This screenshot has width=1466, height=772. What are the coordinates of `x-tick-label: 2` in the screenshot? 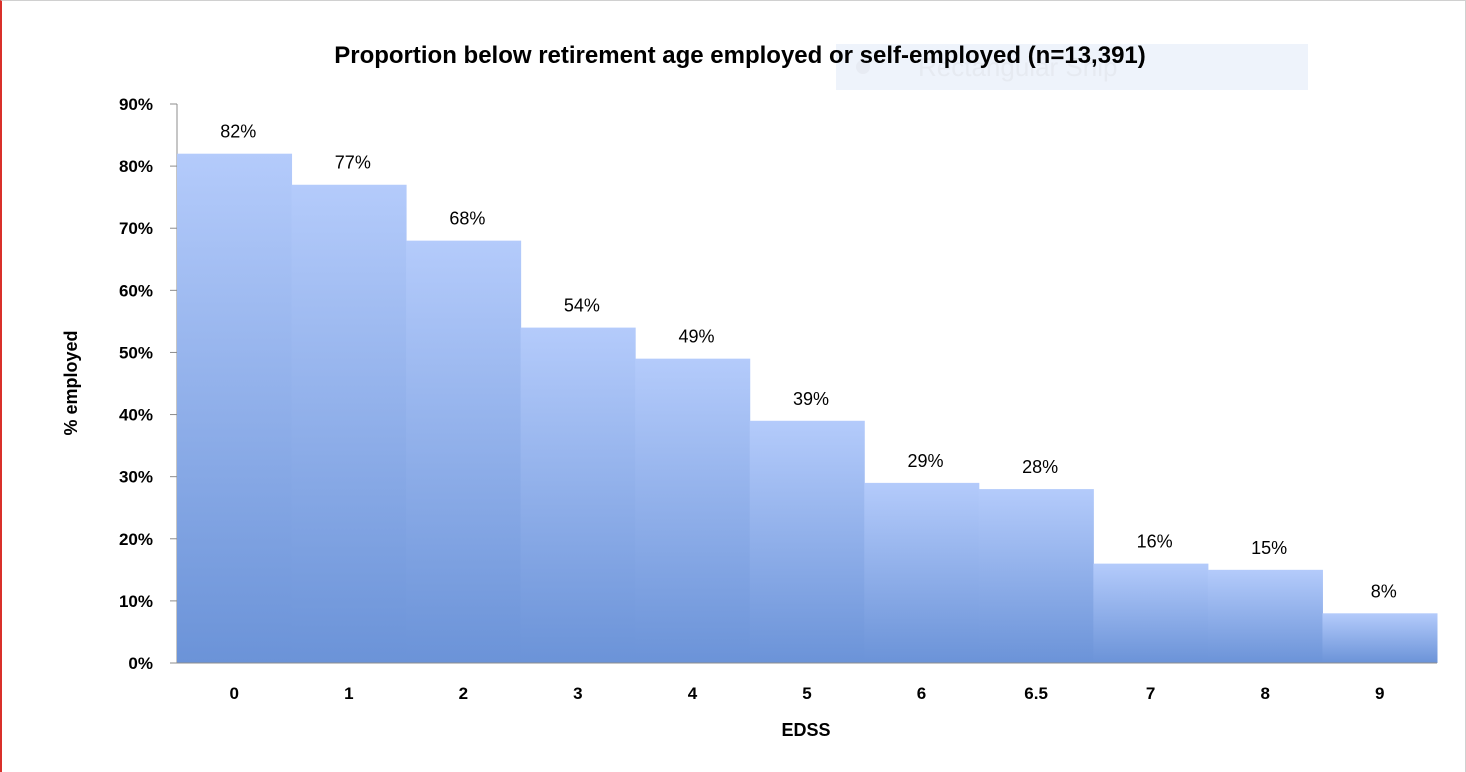 It's located at (463, 693).